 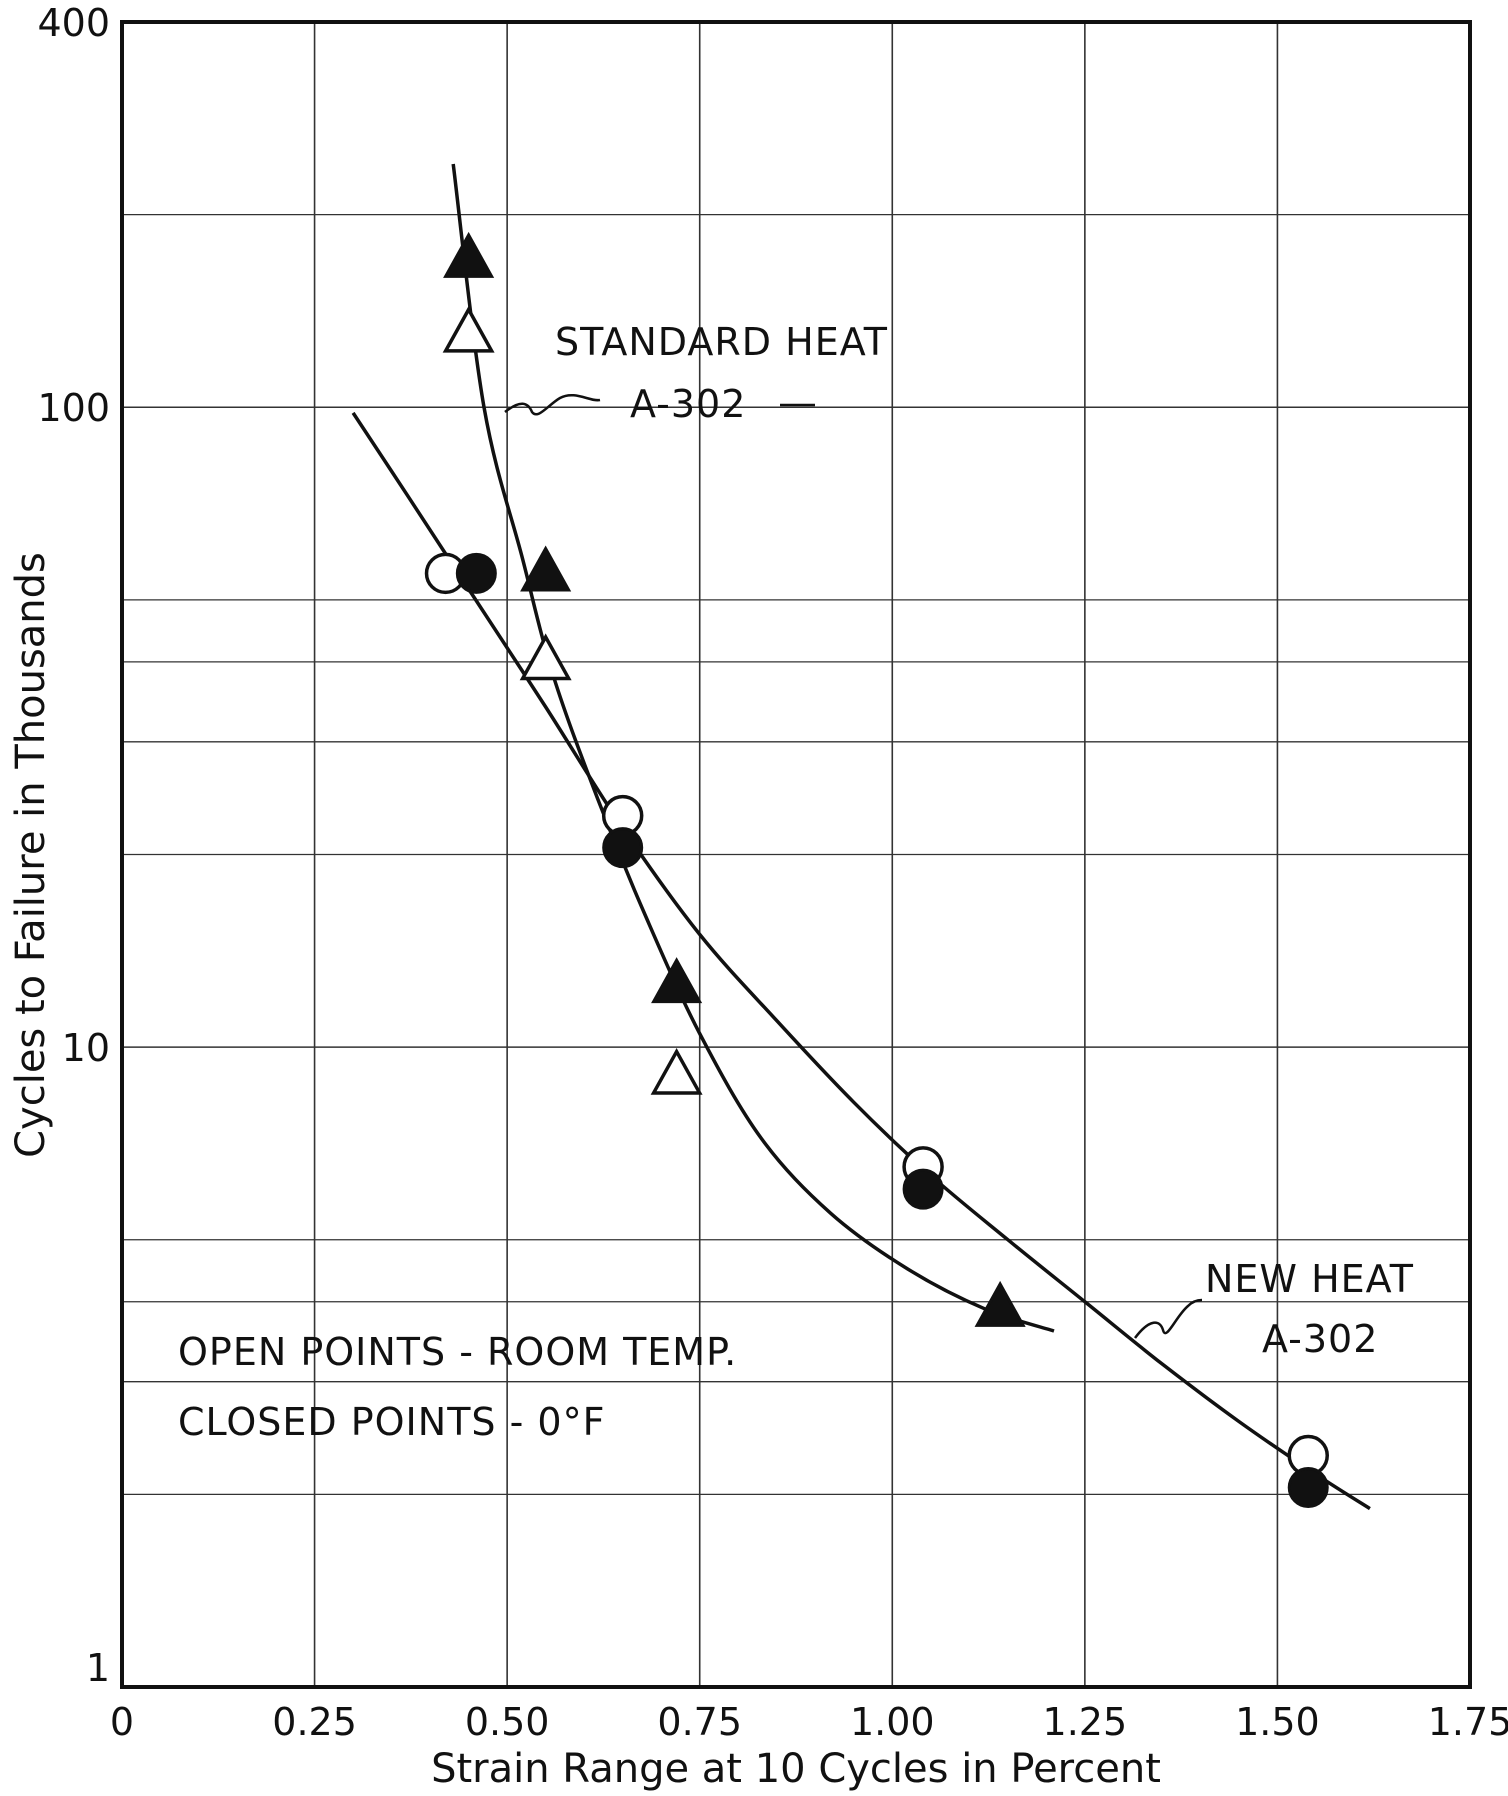 I want to click on y-tick-labels: 1 10 100 400, so click(x=73, y=845).